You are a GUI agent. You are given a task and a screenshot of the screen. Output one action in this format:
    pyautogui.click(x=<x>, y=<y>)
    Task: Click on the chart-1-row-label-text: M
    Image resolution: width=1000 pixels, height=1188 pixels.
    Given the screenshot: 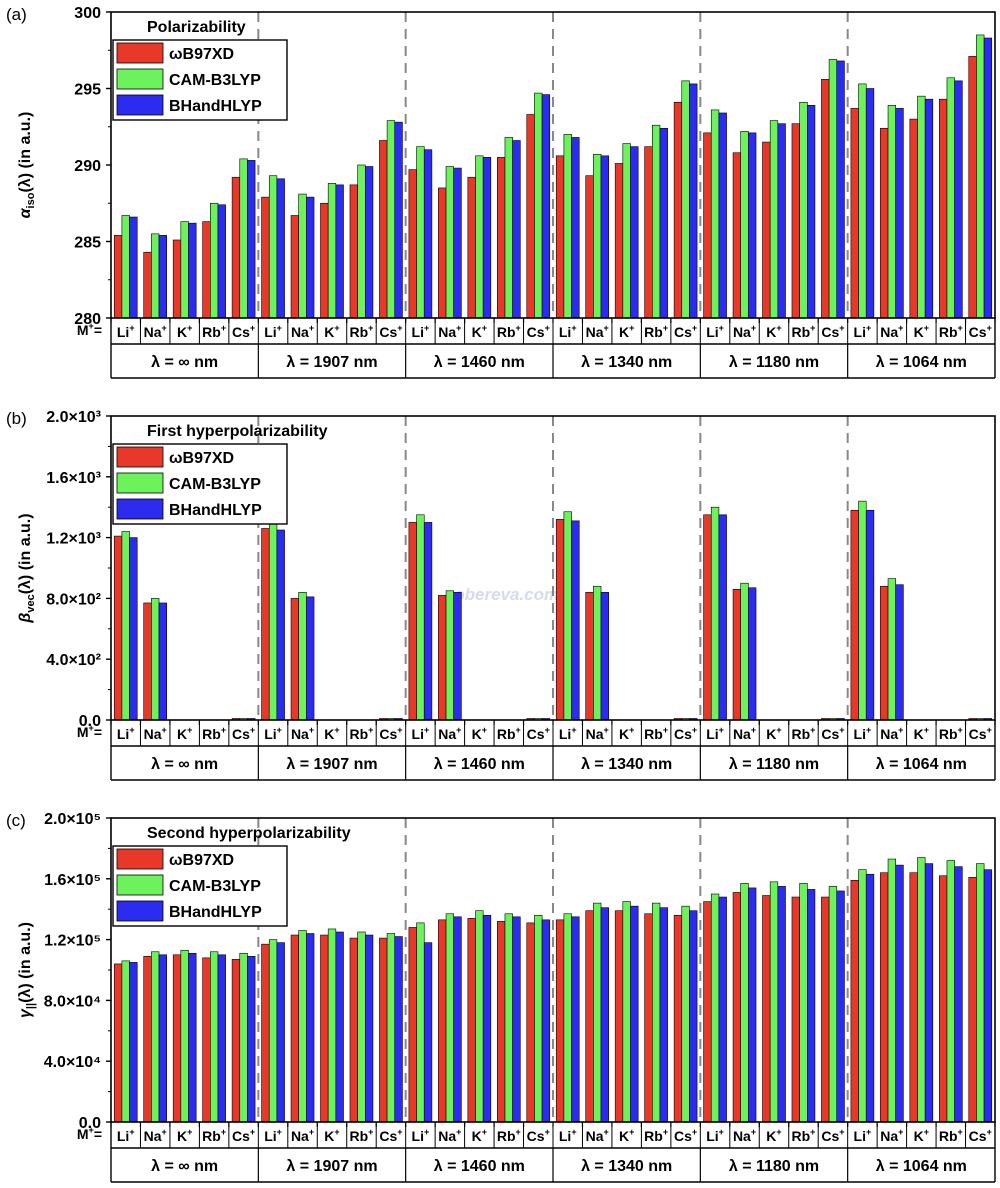 What is the action you would take?
    pyautogui.click(x=83, y=732)
    